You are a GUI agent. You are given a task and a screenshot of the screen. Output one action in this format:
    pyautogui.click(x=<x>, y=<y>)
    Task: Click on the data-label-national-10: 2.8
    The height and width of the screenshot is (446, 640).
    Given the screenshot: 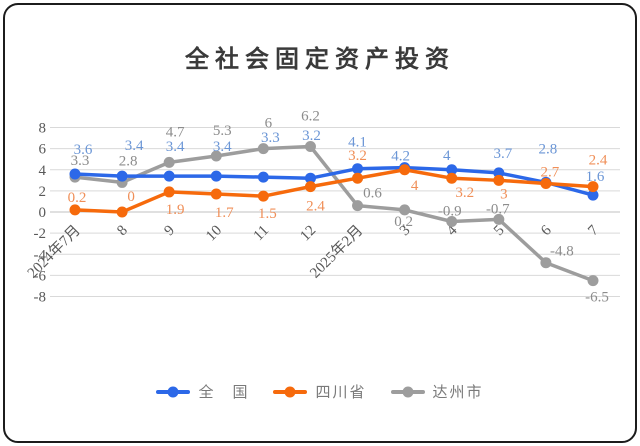 What is the action you would take?
    pyautogui.click(x=548, y=149)
    